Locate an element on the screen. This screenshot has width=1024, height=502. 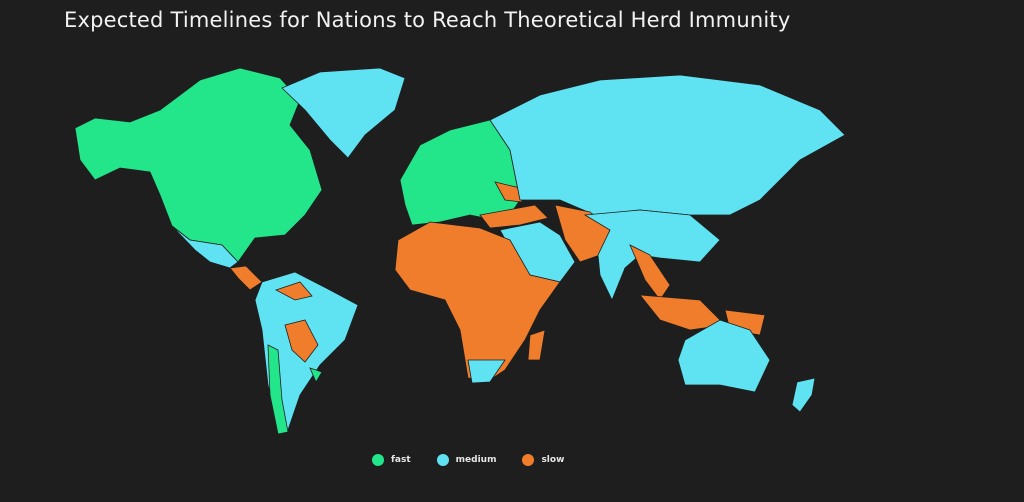
region-fast: Chile / Uruguay is located at coordinates (295, 389).